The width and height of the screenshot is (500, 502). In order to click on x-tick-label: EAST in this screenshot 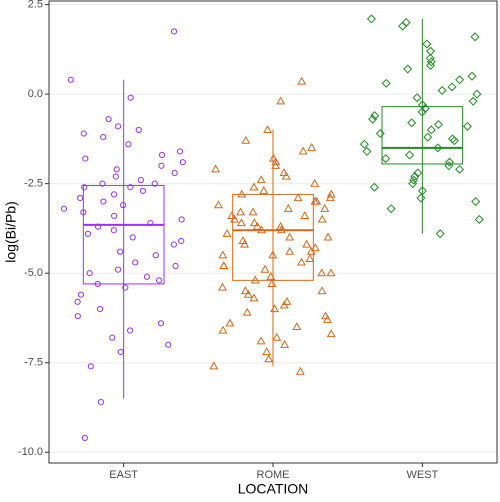, I will do `click(123, 475)`.